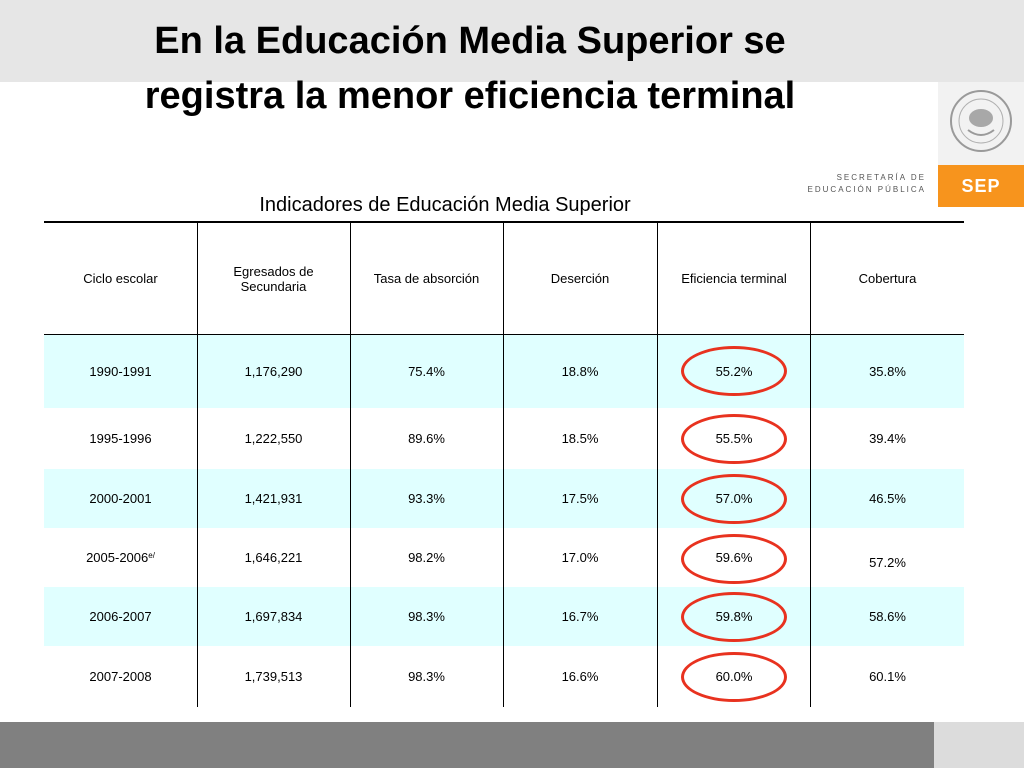 The image size is (1024, 768). I want to click on header-desercion: Deserción, so click(580, 278).